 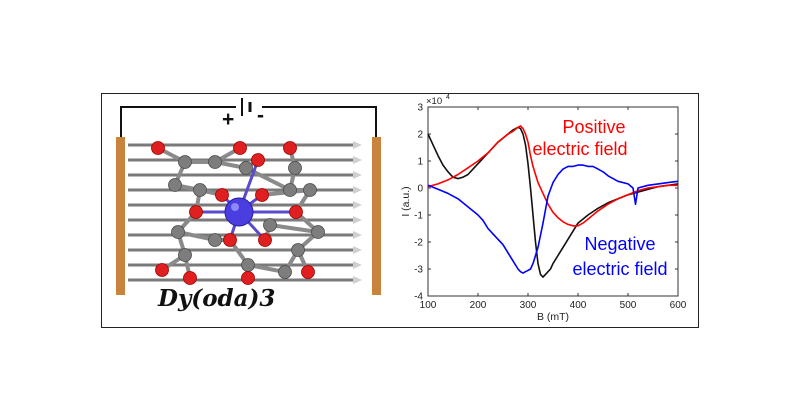 I want to click on atom-highlight, so click(x=235, y=207).